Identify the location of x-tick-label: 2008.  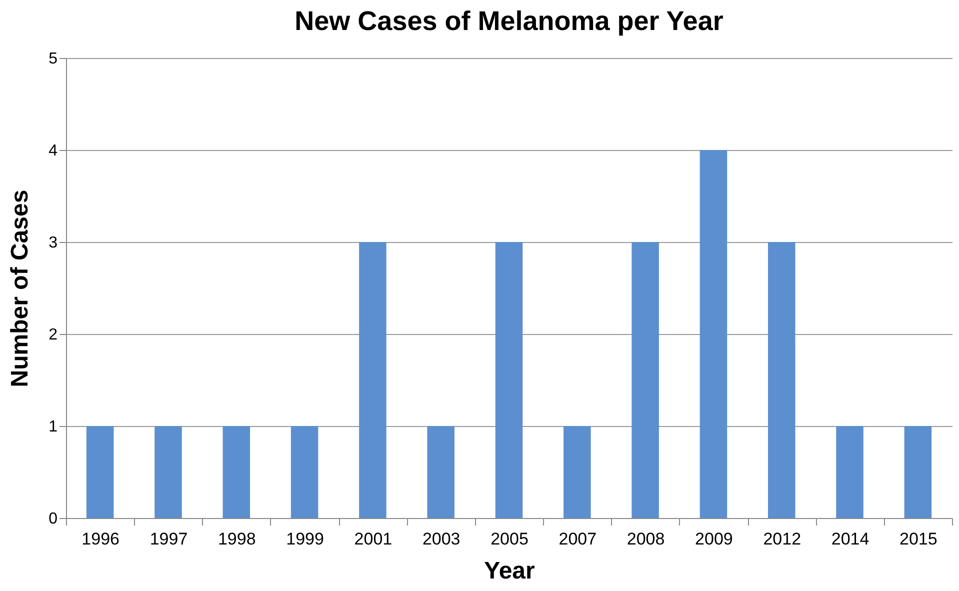
(645, 539).